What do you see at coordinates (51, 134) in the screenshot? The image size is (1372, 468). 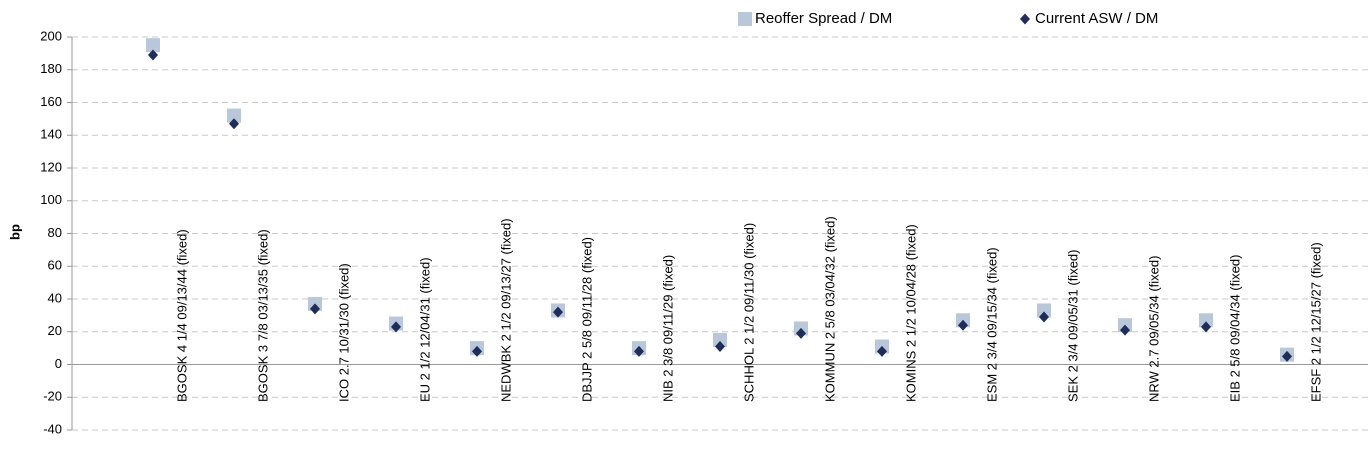 I see `y-tick-label: 140` at bounding box center [51, 134].